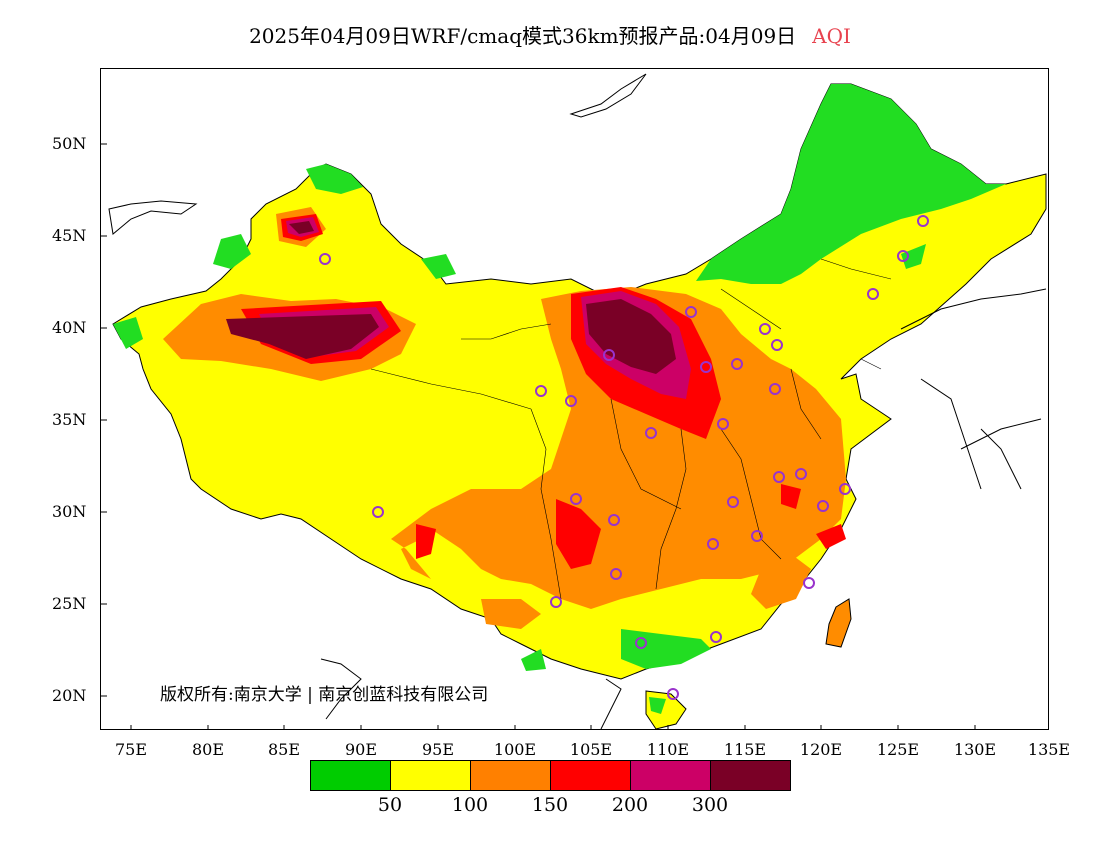 The width and height of the screenshot is (1100, 850). What do you see at coordinates (515, 749) in the screenshot?
I see `x-axis-label: 100E` at bounding box center [515, 749].